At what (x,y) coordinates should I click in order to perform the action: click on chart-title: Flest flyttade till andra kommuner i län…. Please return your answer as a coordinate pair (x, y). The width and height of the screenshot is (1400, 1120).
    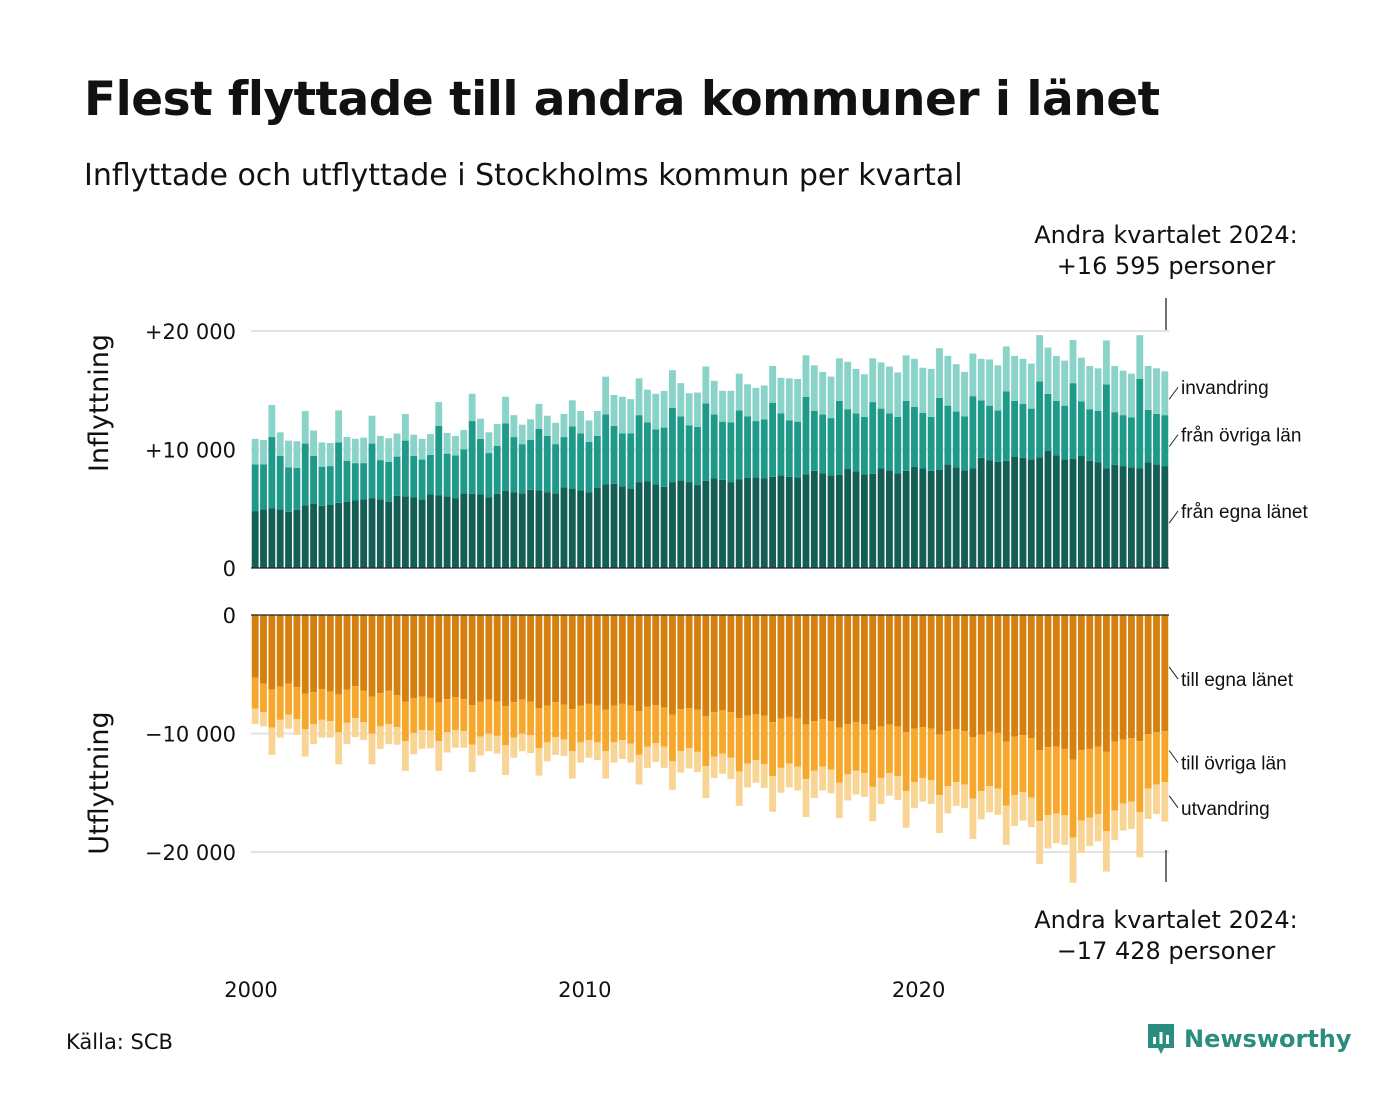
    Looking at the image, I should click on (622, 99).